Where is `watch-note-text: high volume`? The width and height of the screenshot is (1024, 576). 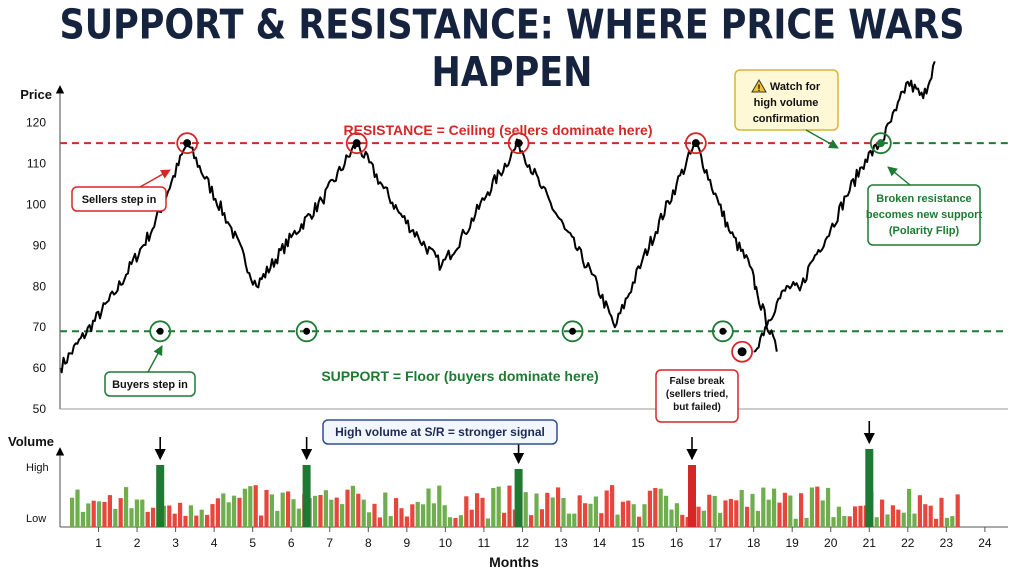 watch-note-text: high volume is located at coordinates (786, 103).